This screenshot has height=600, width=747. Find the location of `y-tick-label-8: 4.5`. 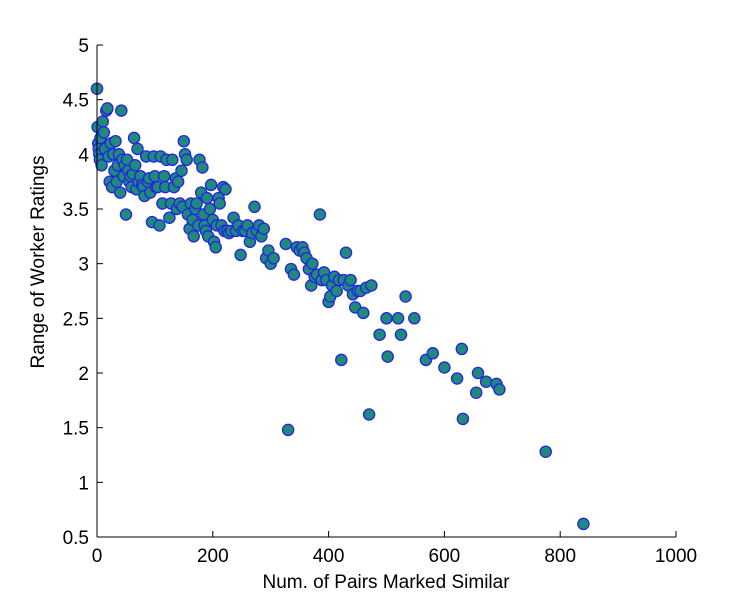

y-tick-label-8: 4.5 is located at coordinates (76, 101).